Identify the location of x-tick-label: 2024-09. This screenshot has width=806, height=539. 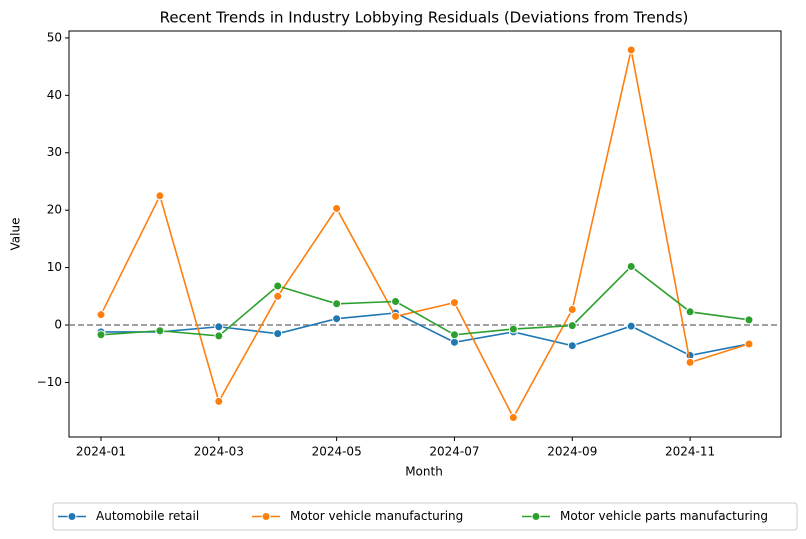
(572, 452).